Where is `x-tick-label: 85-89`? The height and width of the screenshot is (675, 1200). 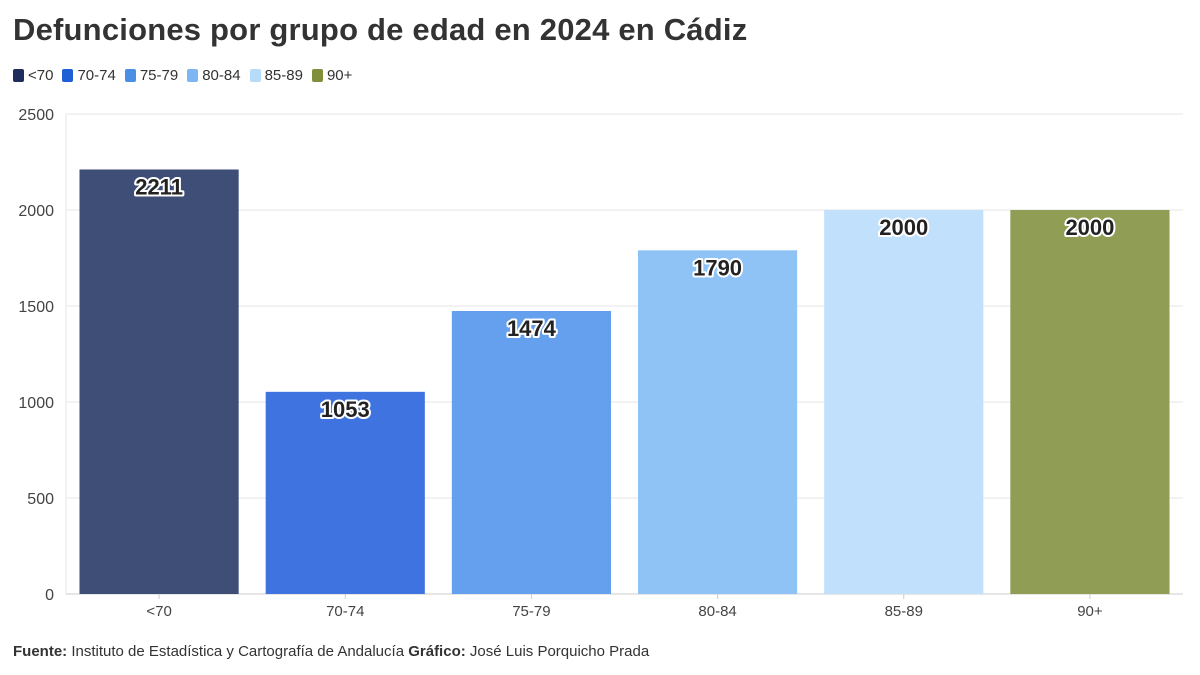 x-tick-label: 85-89 is located at coordinates (904, 611).